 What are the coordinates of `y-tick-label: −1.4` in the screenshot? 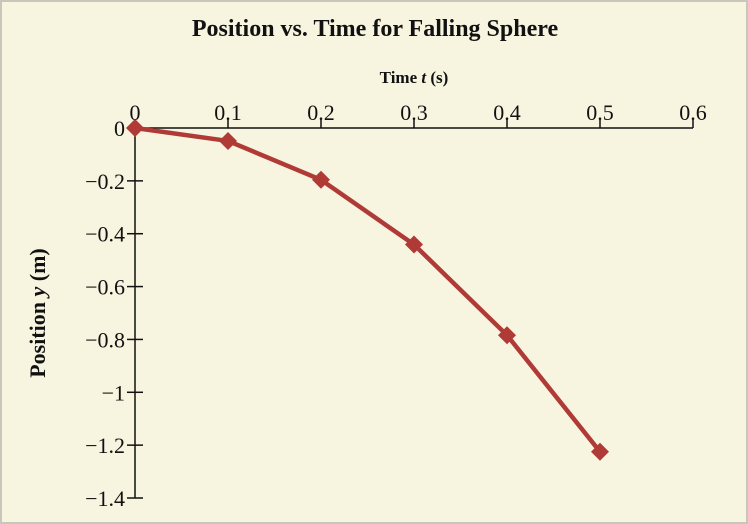 It's located at (105, 498).